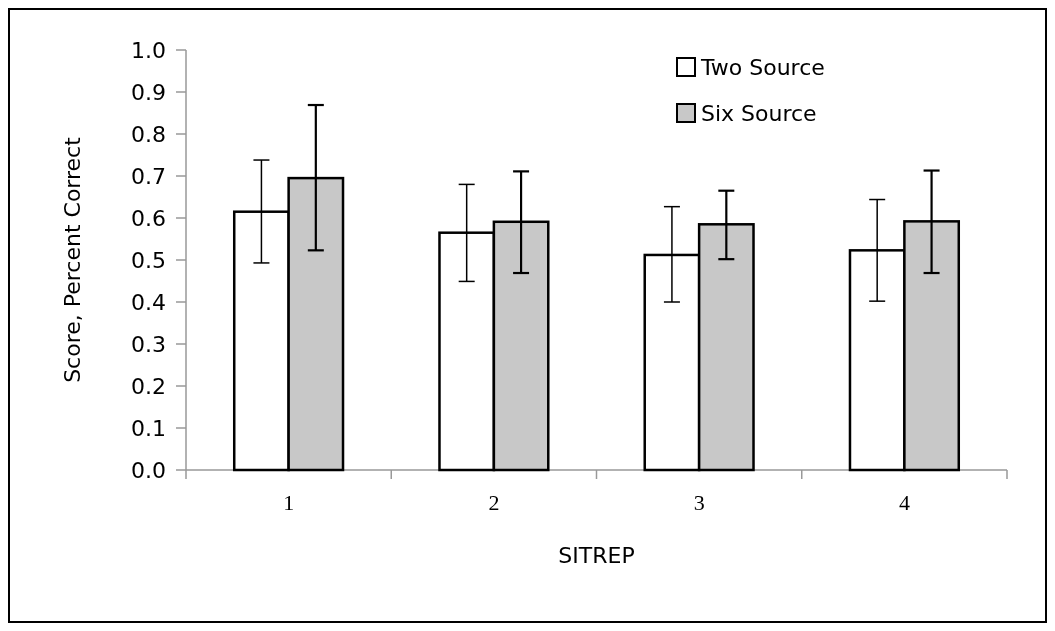 The width and height of the screenshot is (1055, 631). What do you see at coordinates (759, 113) in the screenshot?
I see `legend-label: Six Source` at bounding box center [759, 113].